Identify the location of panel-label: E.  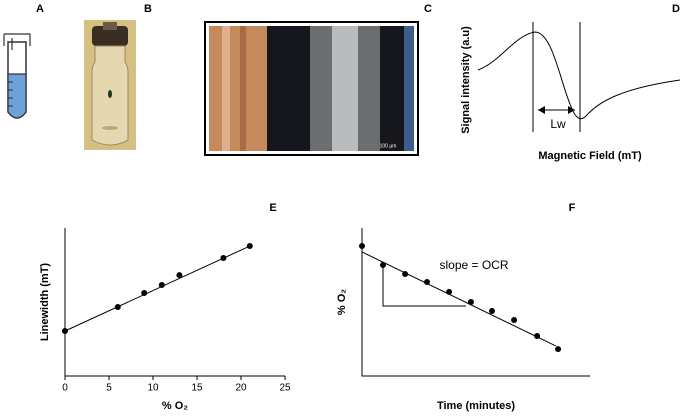
(272, 208).